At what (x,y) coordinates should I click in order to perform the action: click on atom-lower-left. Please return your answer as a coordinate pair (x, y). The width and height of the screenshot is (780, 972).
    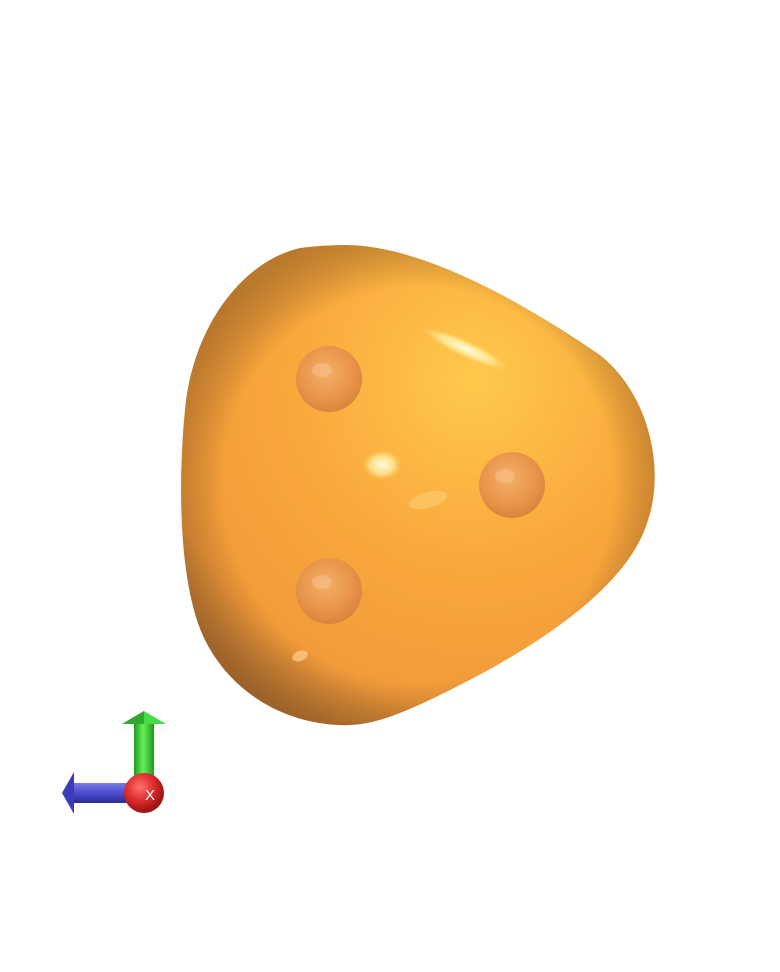
    Looking at the image, I should click on (329, 591).